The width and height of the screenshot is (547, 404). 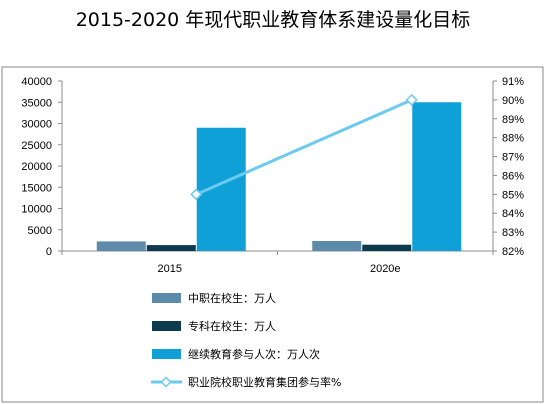 I want to click on chart-title: 2015-2020 年现代职业教育体系建设量化目标, so click(x=273, y=20).